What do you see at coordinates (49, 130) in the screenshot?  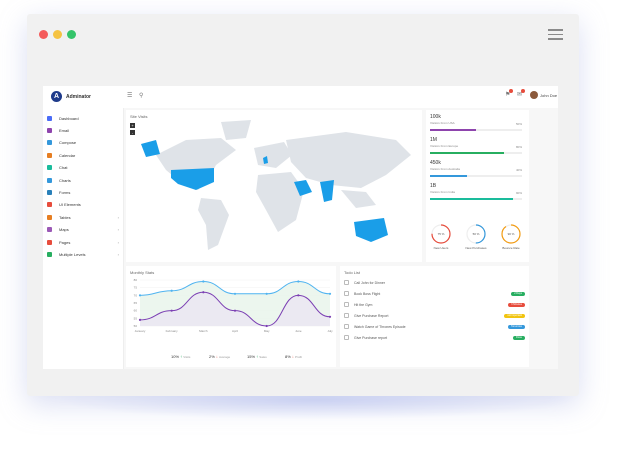 I see `mail-icon` at bounding box center [49, 130].